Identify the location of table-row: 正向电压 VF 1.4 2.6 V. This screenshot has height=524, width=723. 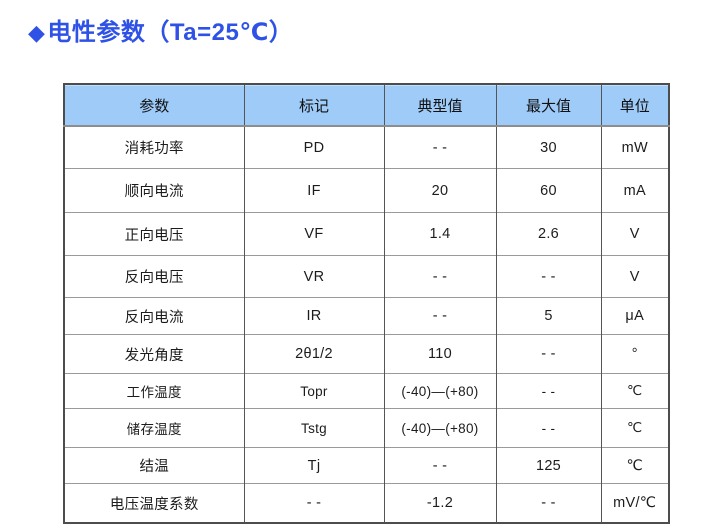
(366, 234).